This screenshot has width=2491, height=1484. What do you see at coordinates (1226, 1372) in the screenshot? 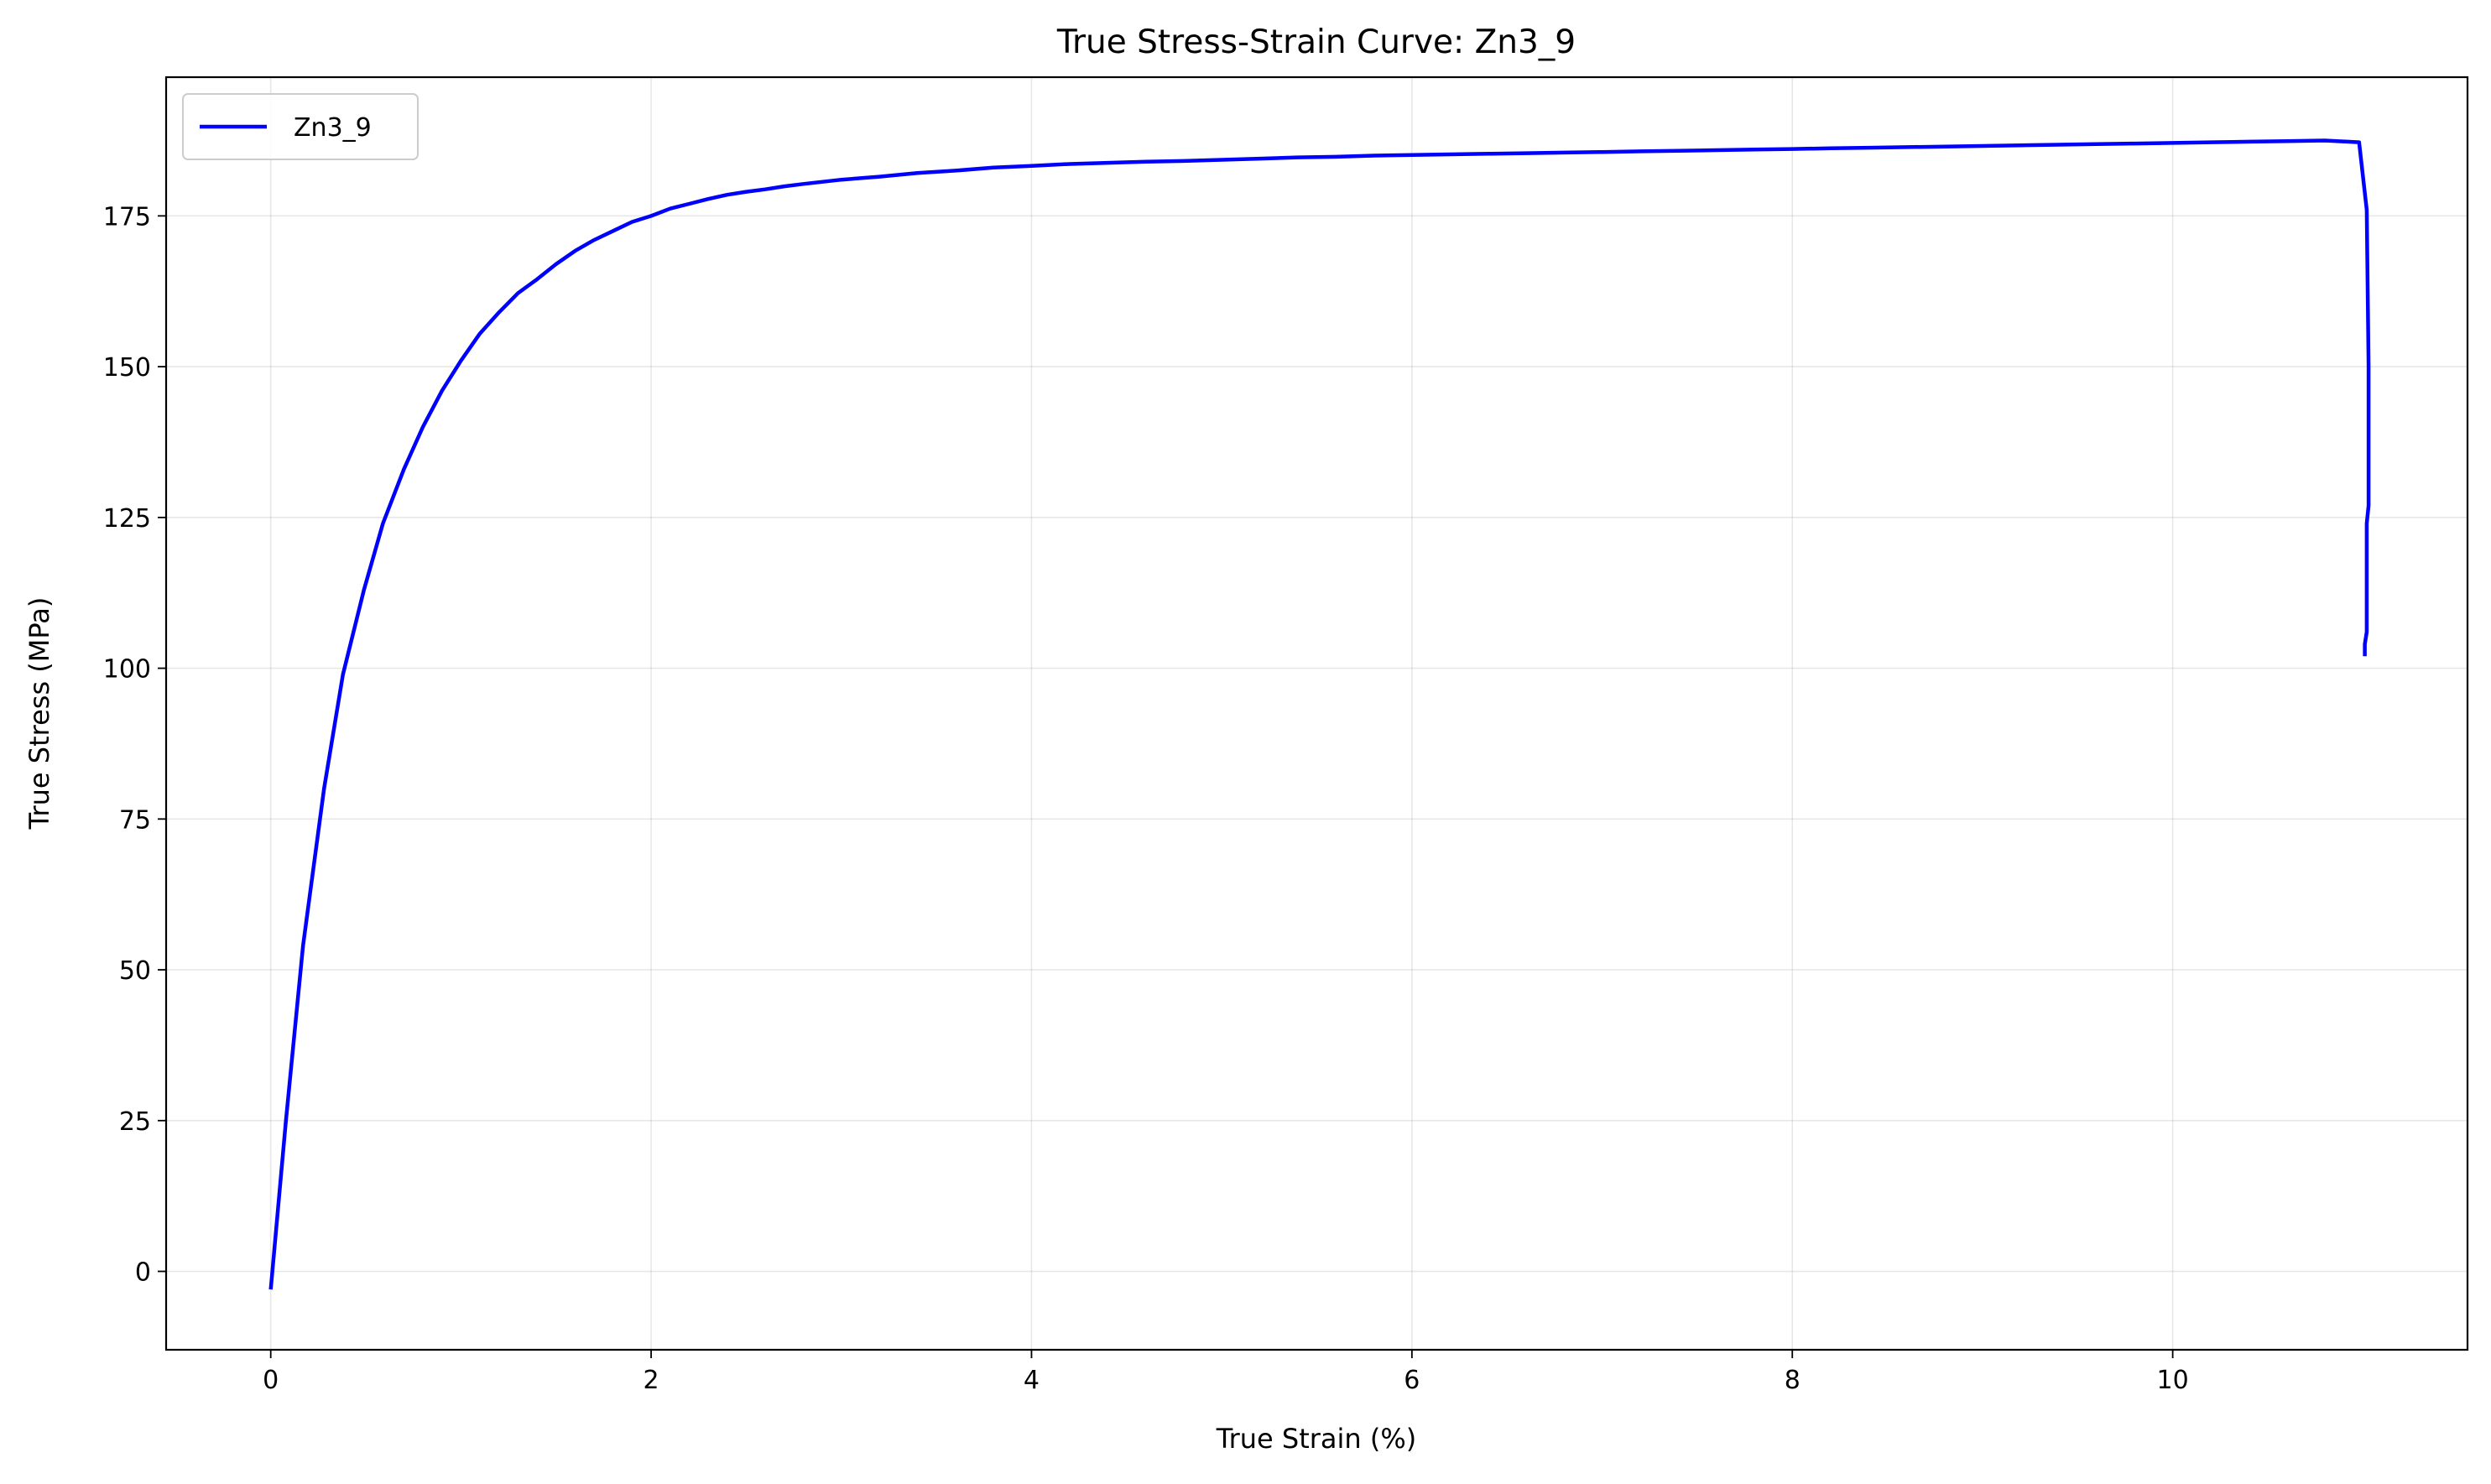
I see `x-axis-ticks: 0 2 4 6 8 10` at bounding box center [1226, 1372].